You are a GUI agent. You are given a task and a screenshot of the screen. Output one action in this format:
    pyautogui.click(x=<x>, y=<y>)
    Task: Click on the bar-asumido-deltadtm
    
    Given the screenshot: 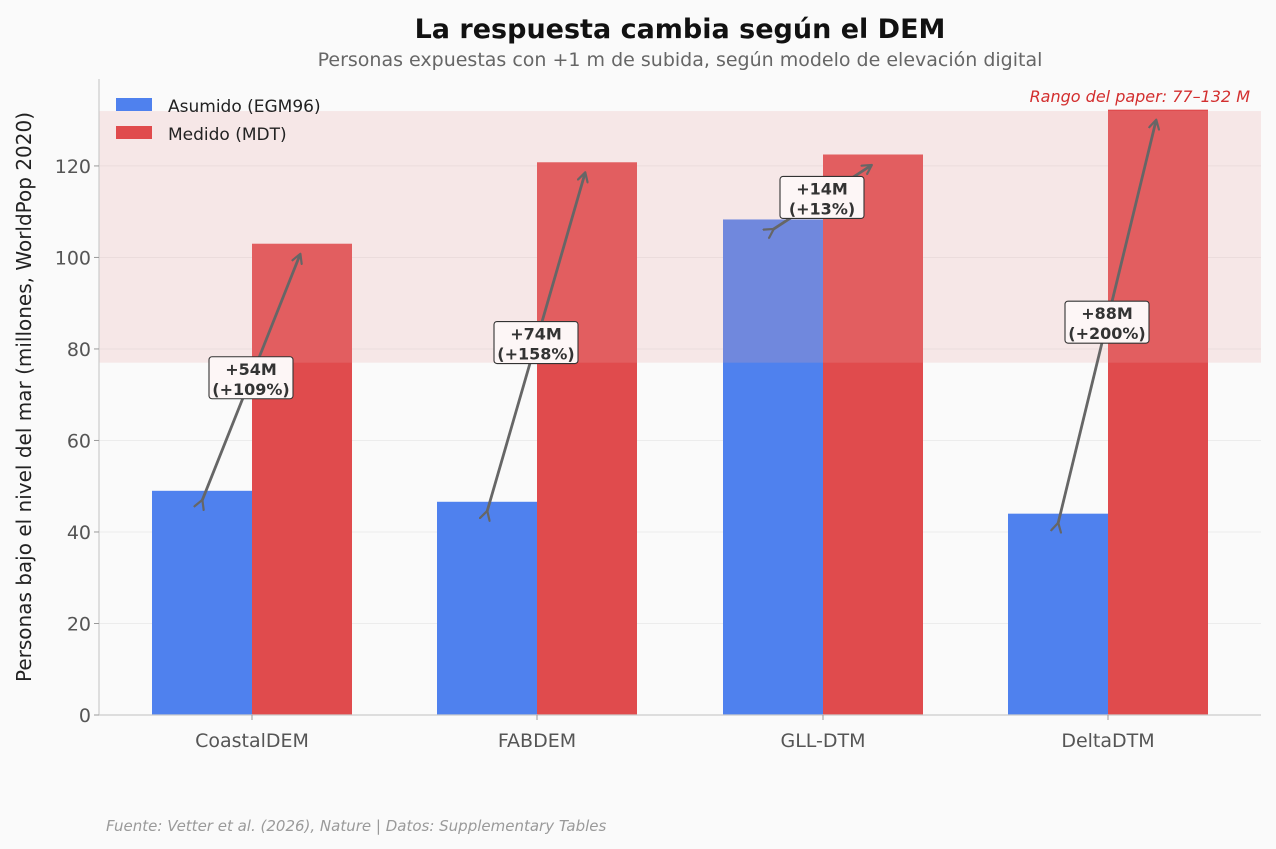 What is the action you would take?
    pyautogui.click(x=1058, y=614)
    